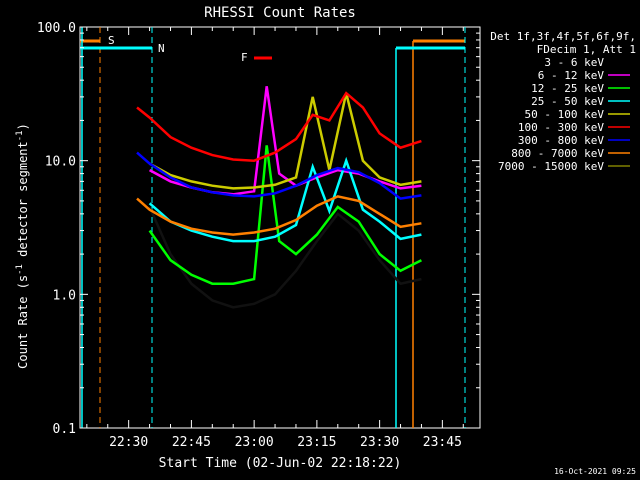 The height and width of the screenshot is (480, 640). I want to click on y-tick-label: 1.0, so click(64, 295).